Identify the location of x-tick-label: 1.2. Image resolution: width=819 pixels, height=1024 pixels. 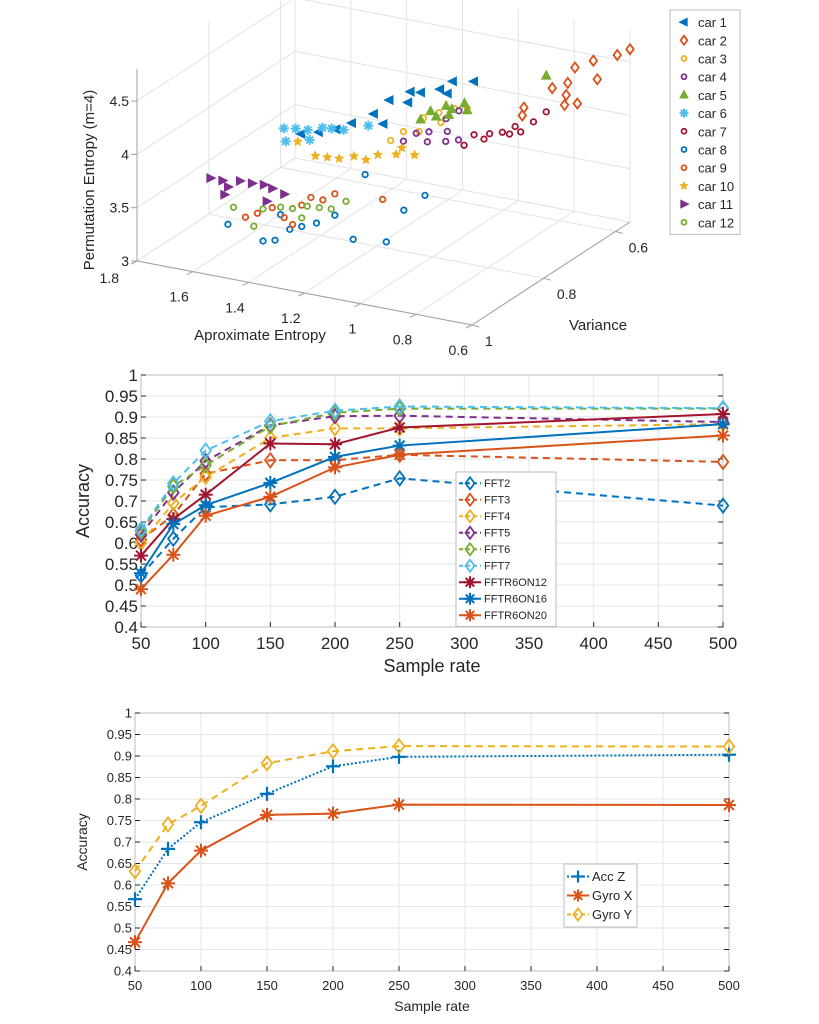
(291, 318).